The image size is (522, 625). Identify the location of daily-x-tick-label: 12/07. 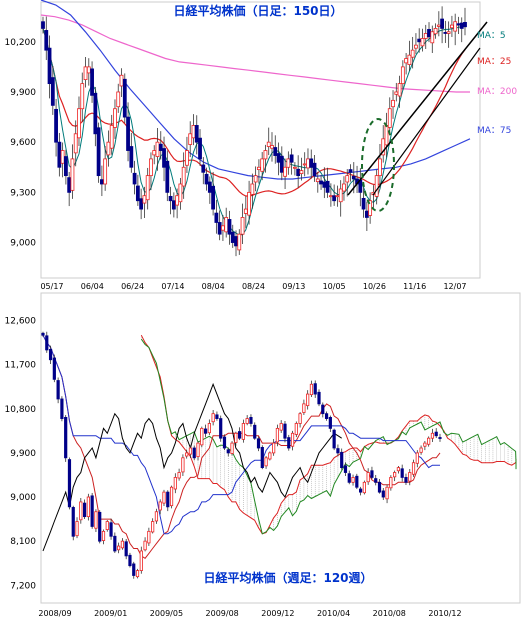
(454, 286).